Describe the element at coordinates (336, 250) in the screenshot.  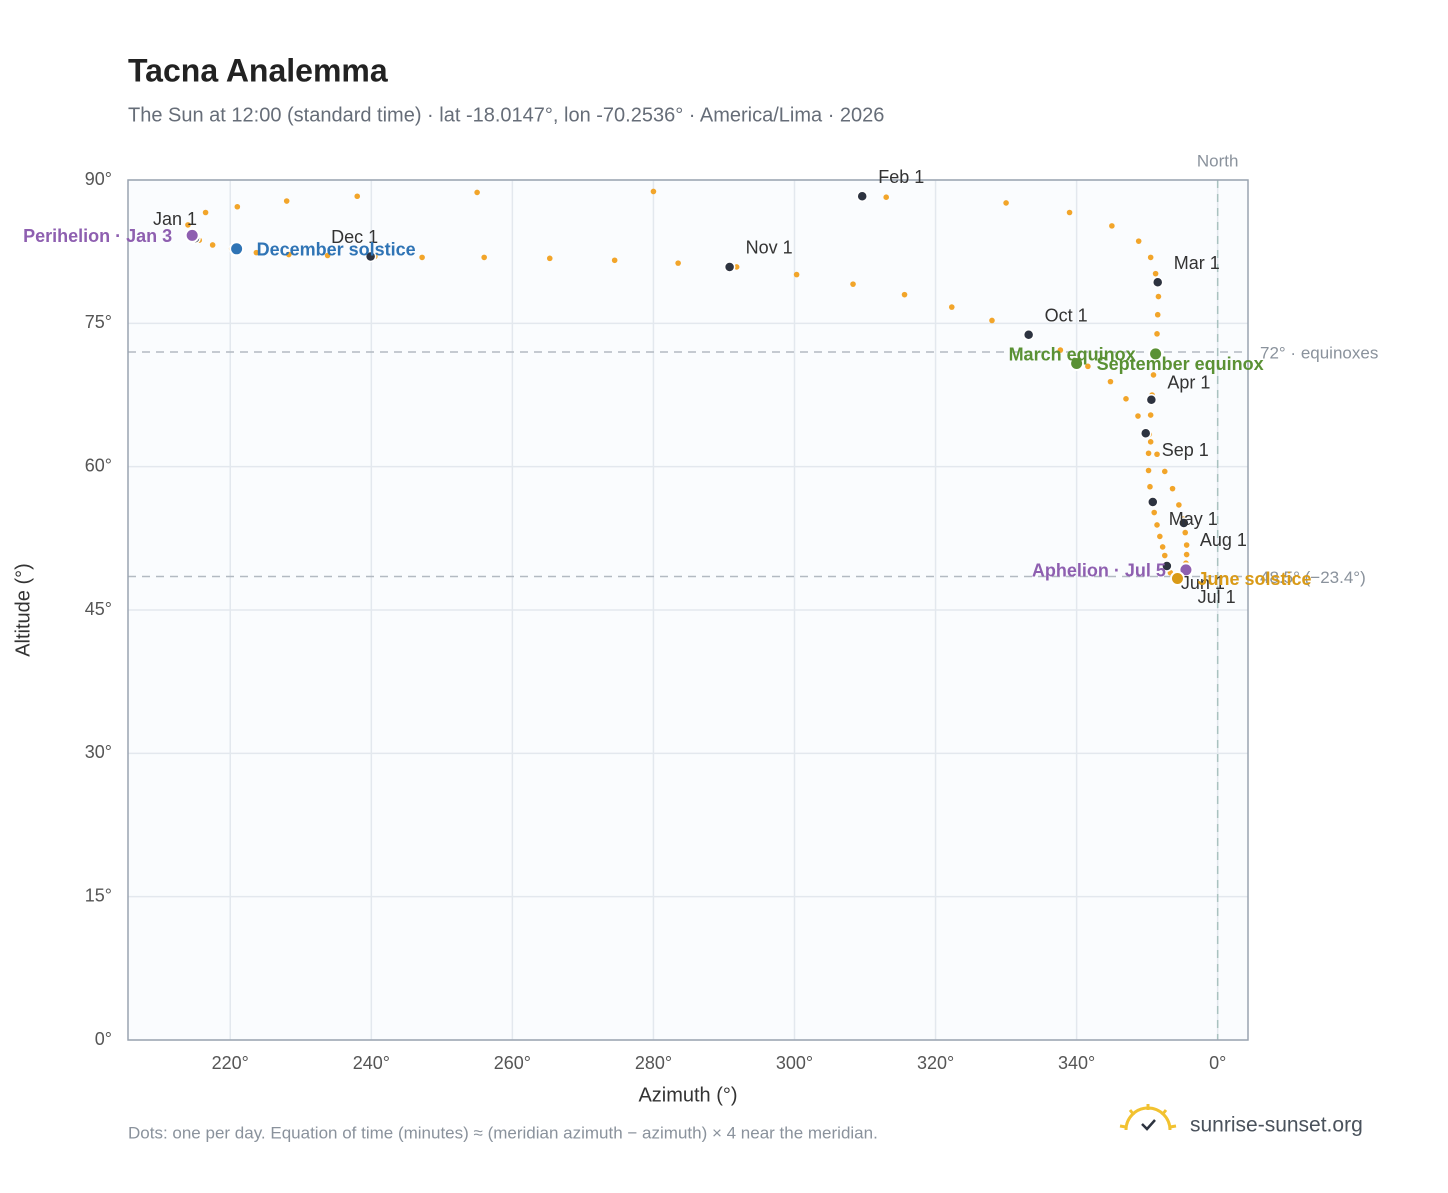
I see `event-label: December solstice` at that location.